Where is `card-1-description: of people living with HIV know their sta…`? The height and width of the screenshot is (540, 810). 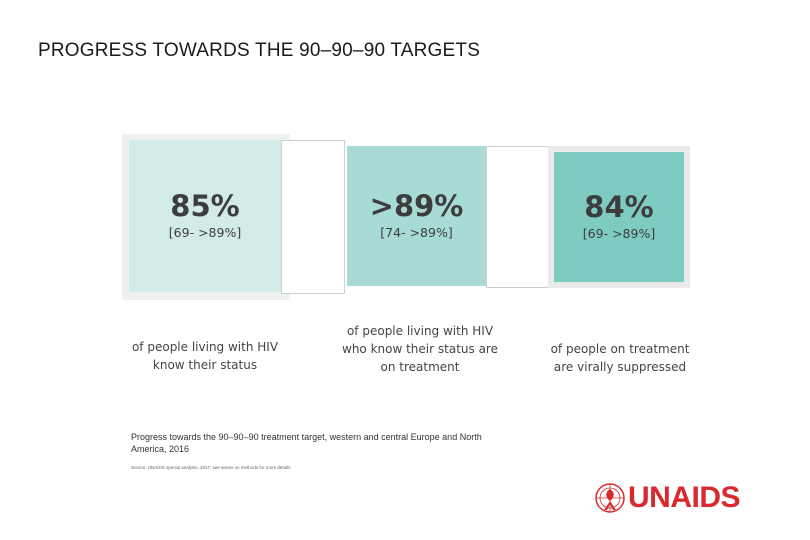 card-1-description: of people living with HIV know their sta… is located at coordinates (205, 356).